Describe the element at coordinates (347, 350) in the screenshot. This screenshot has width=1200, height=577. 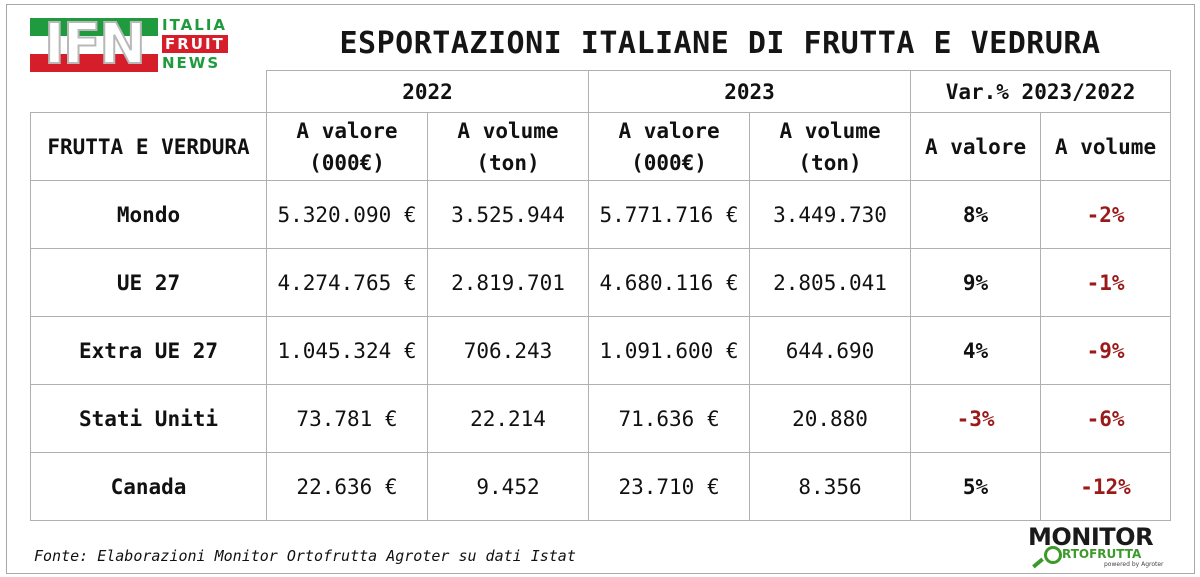
I see `value-2022-cell: 1.045.324 €` at that location.